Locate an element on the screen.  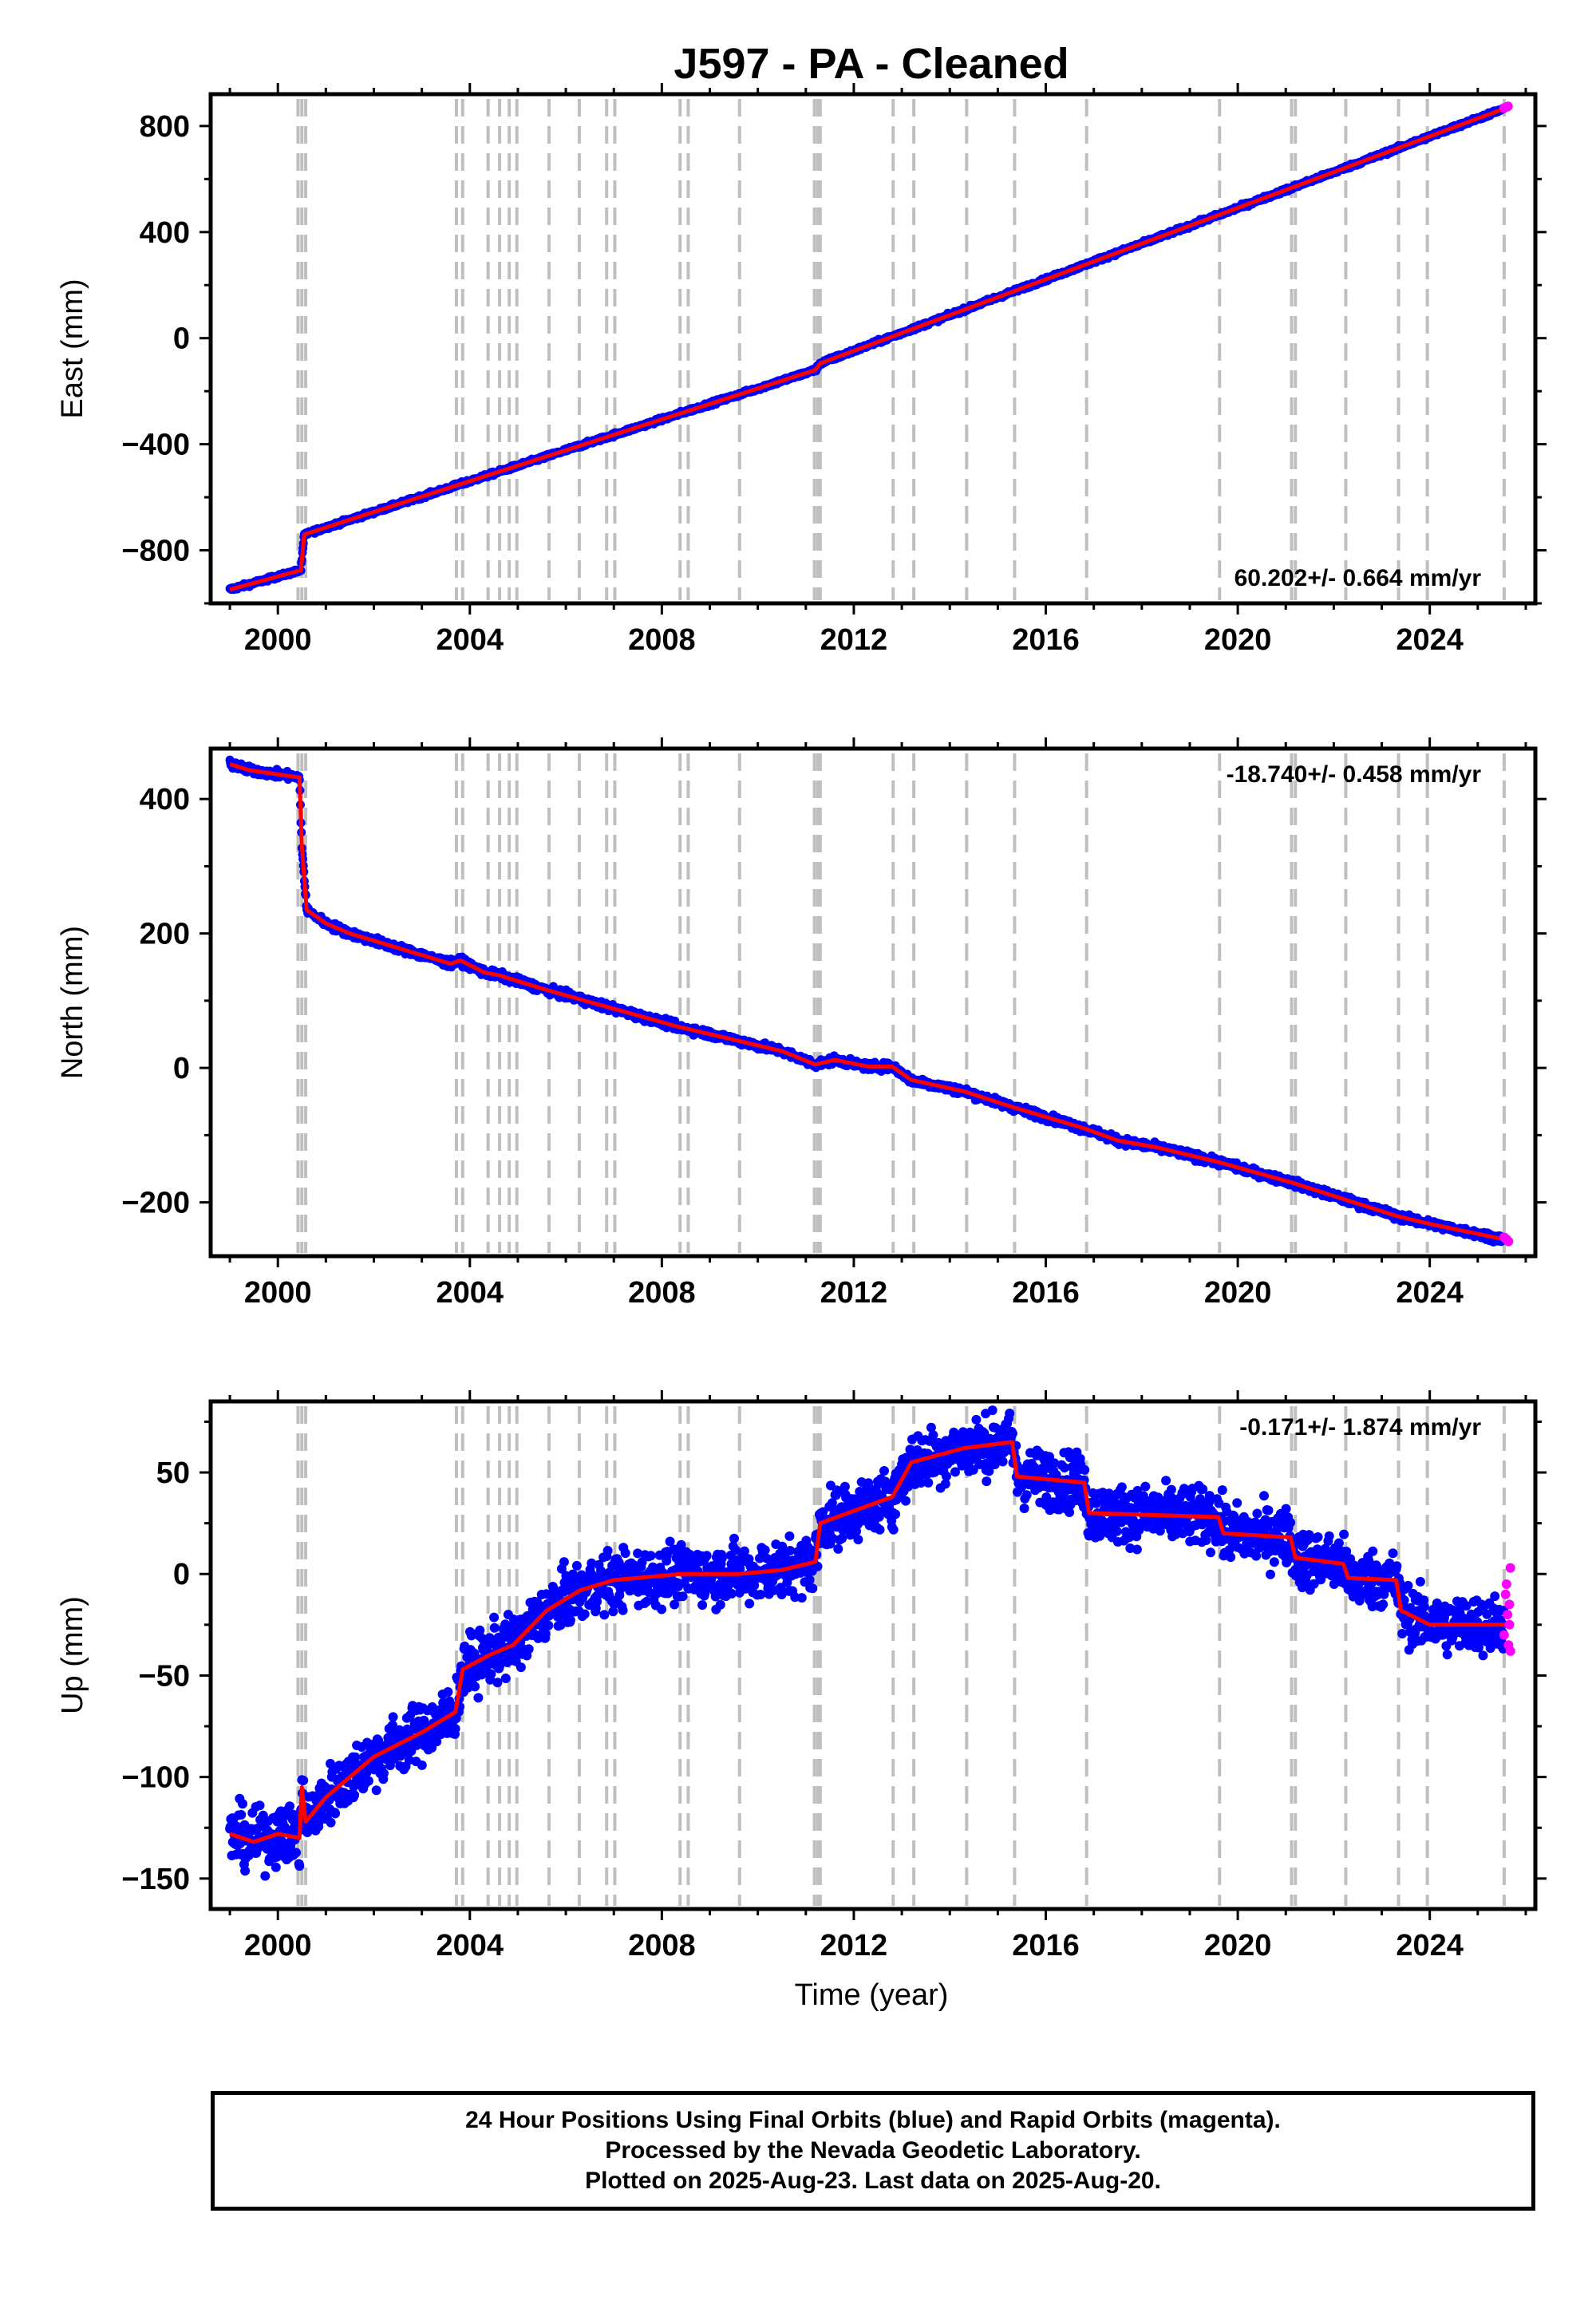
x-tick-label: 2020 is located at coordinates (1238, 640).